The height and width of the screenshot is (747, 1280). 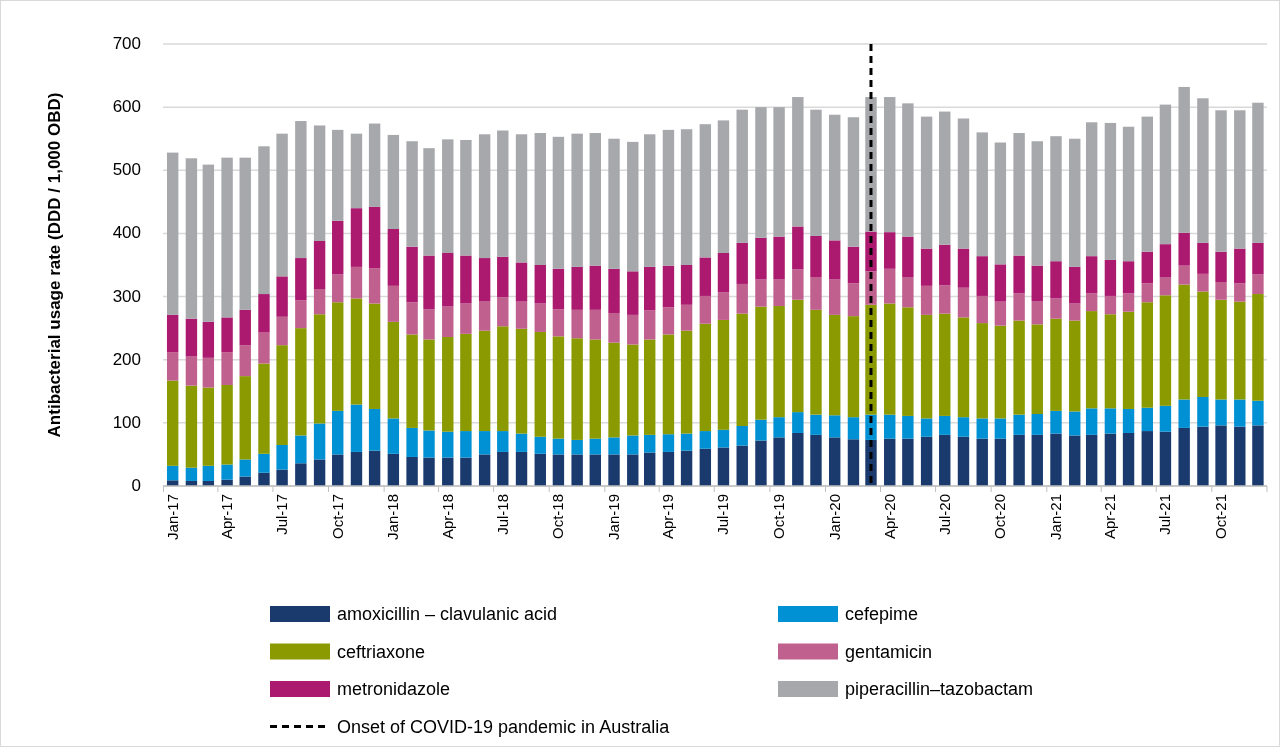 I want to click on y-tick-label: 700, so click(x=126, y=43).